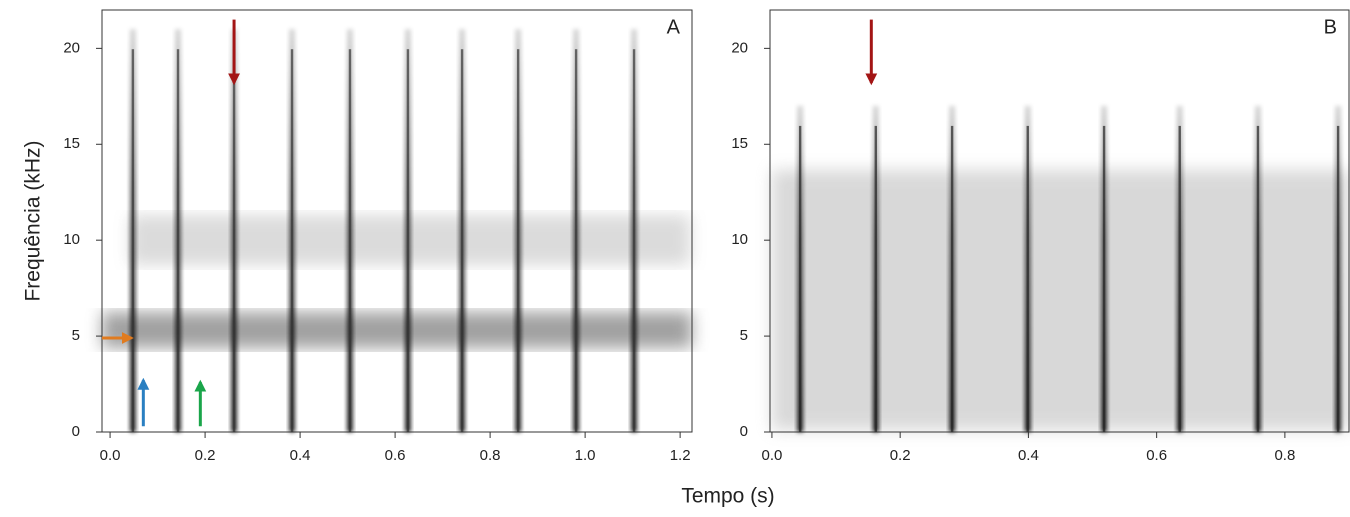  What do you see at coordinates (727, 496) in the screenshot?
I see `x-axis-label: Tempo (s)` at bounding box center [727, 496].